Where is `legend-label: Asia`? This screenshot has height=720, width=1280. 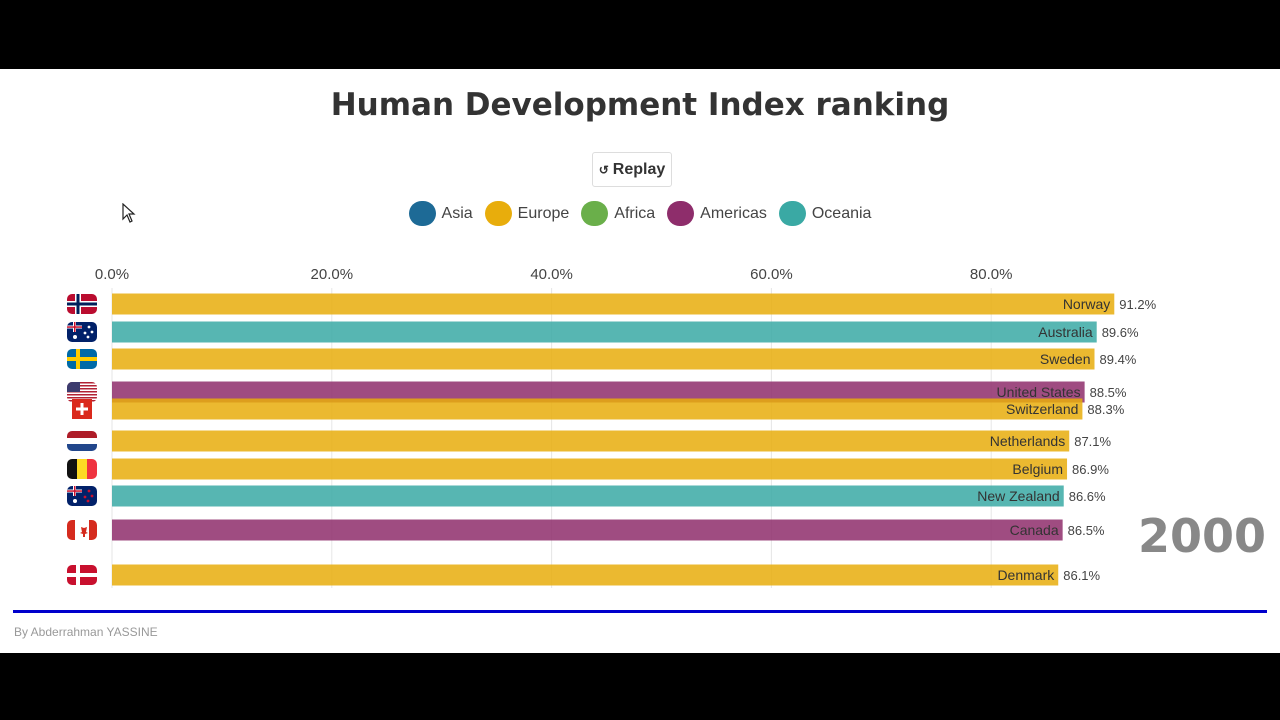 legend-label: Asia is located at coordinates (457, 213).